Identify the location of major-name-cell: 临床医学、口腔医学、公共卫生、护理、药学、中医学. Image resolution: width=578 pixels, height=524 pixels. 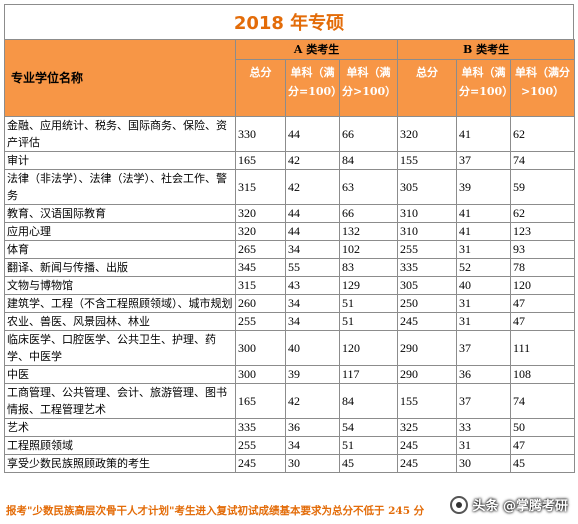
(120, 348).